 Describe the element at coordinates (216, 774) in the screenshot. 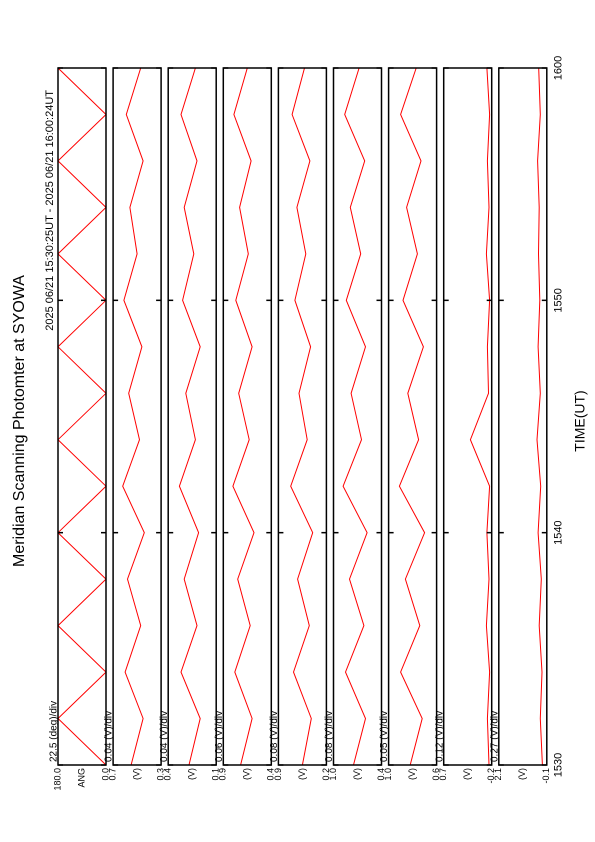

I see `y-tick-label: 0.1` at that location.